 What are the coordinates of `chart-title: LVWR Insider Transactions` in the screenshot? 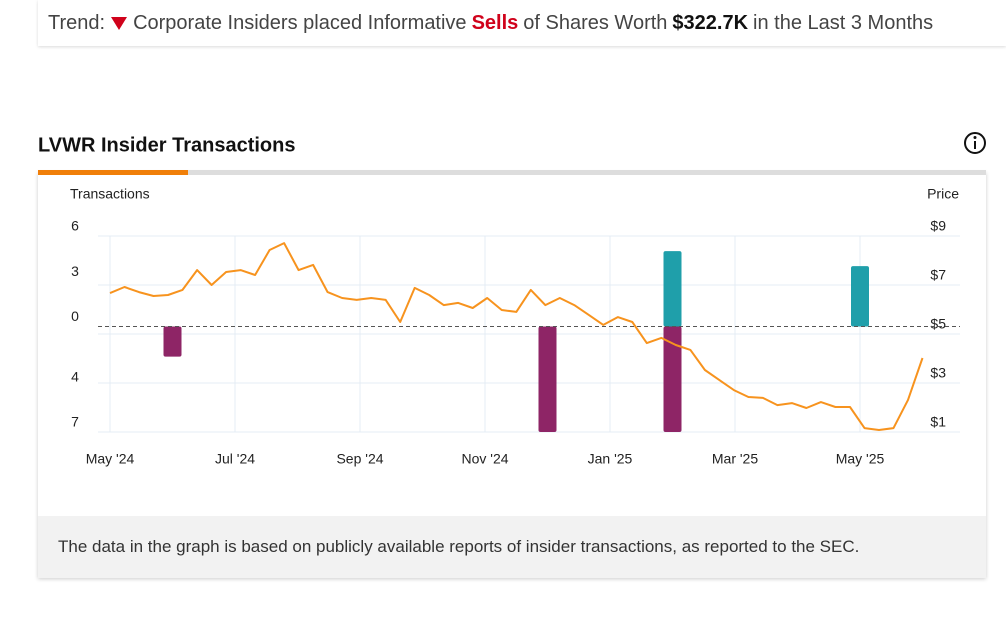 It's located at (166, 145).